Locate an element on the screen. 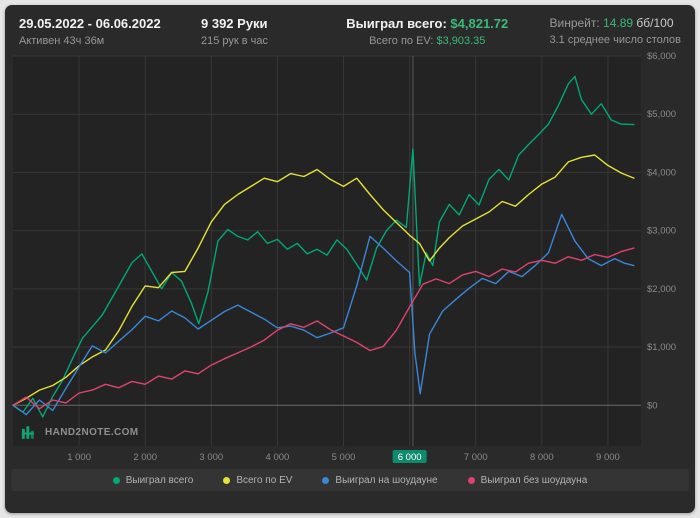  svg-text: 3 000 is located at coordinates (211, 457).